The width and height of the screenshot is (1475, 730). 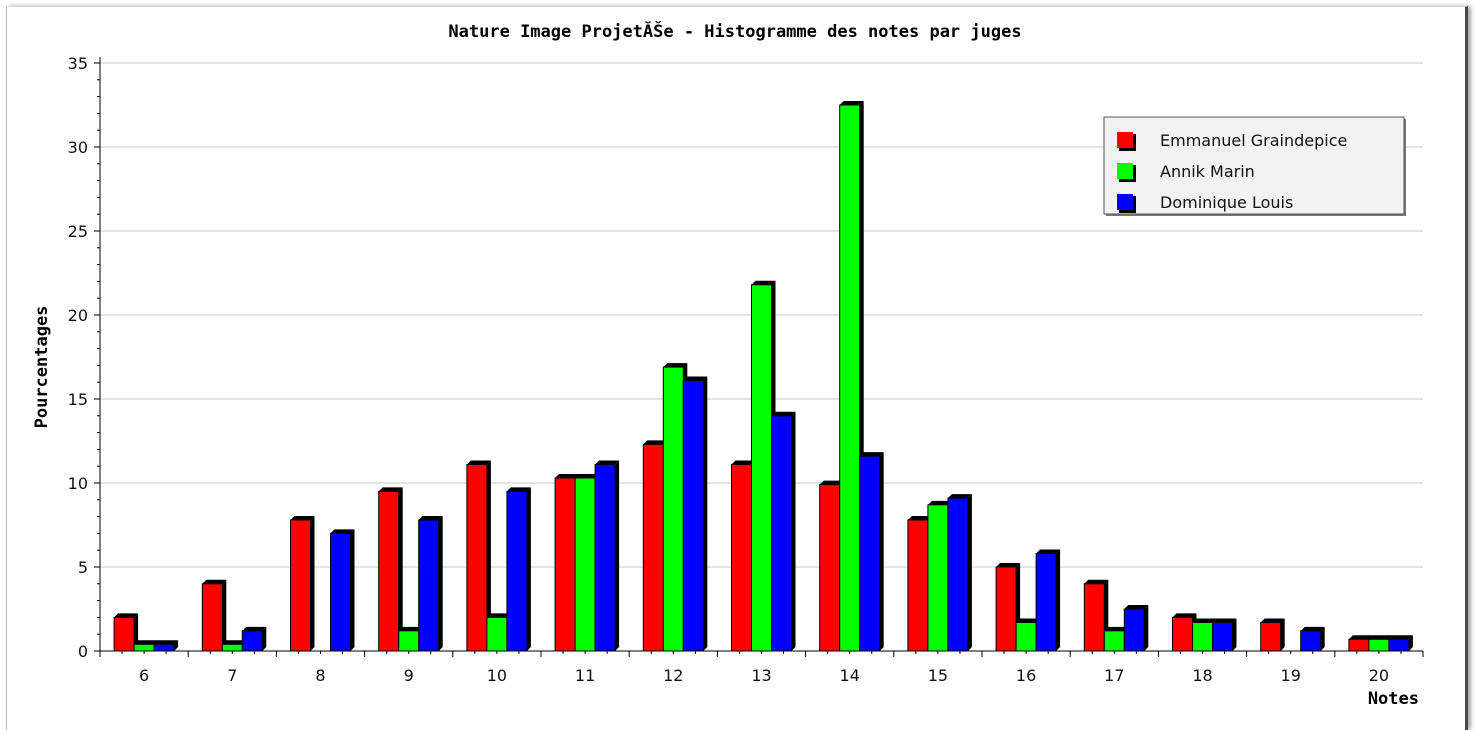 What do you see at coordinates (673, 675) in the screenshot?
I see `x-tick-label: 12` at bounding box center [673, 675].